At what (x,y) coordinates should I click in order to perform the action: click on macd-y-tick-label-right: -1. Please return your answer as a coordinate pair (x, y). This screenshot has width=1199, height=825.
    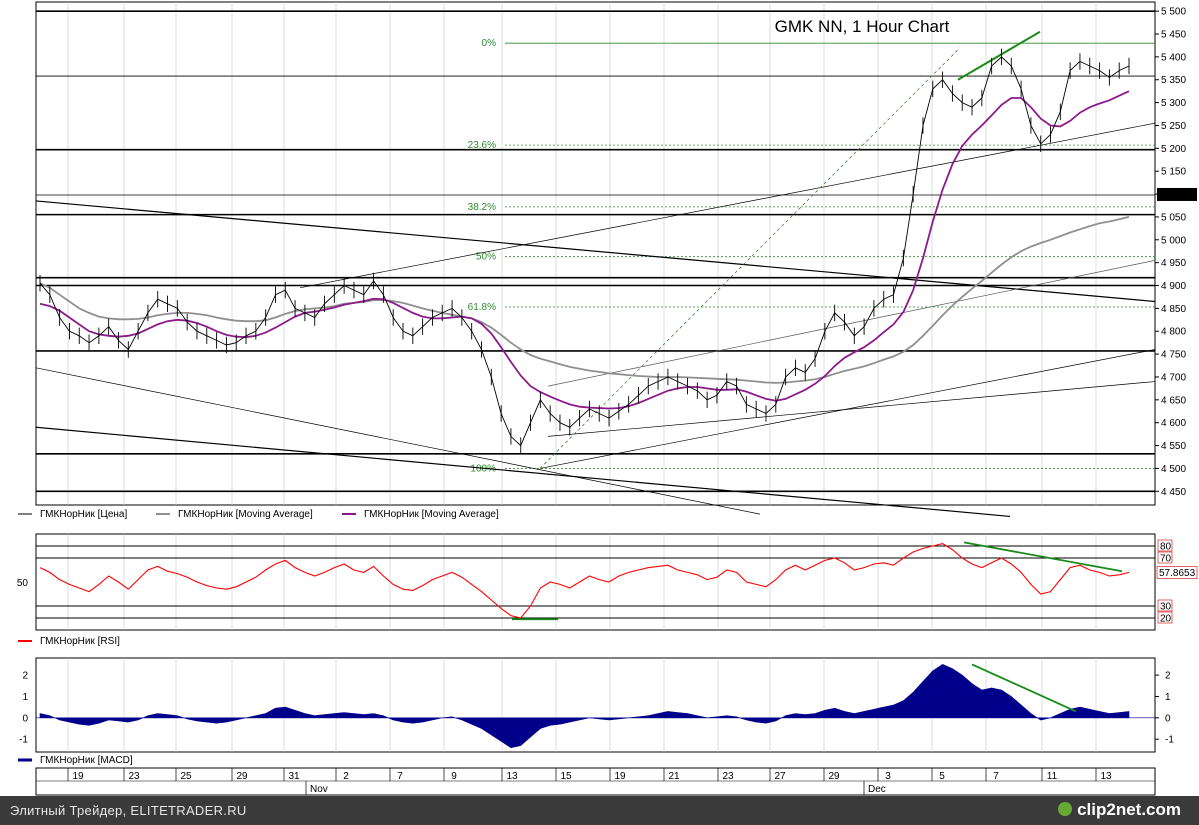
    Looking at the image, I should click on (1169, 740).